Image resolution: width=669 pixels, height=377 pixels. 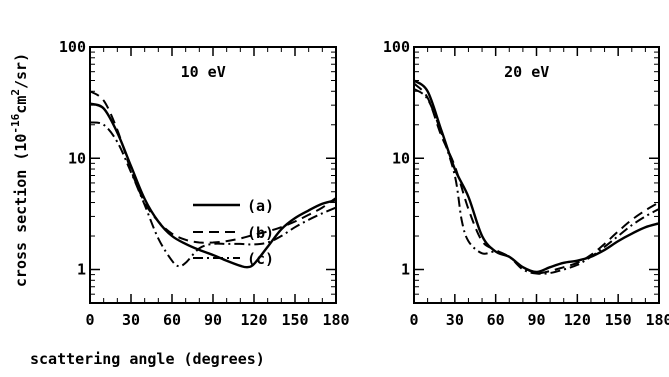 I want to click on series-line-c, so click(x=213, y=194).